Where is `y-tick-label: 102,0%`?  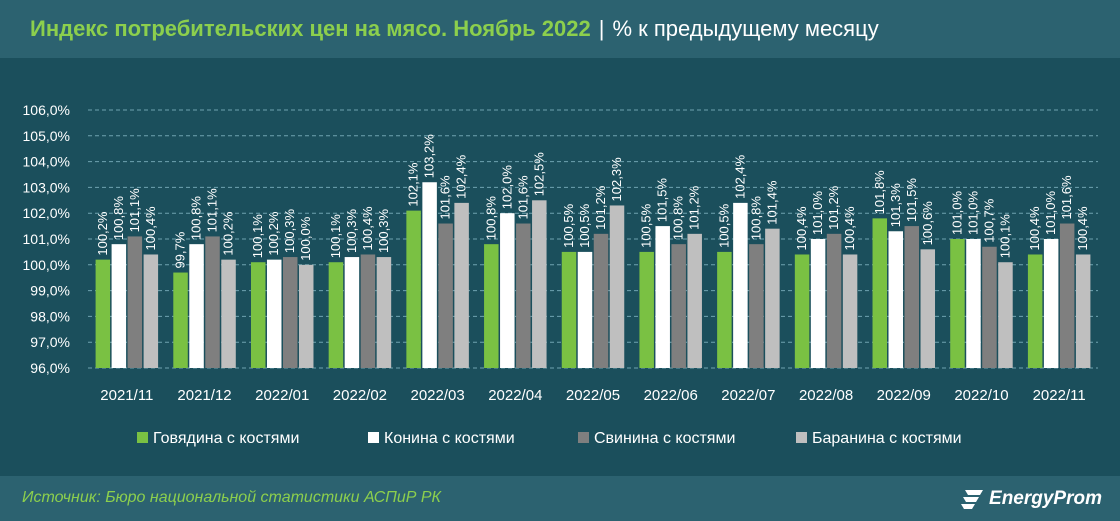 y-tick-label: 102,0% is located at coordinates (46, 213).